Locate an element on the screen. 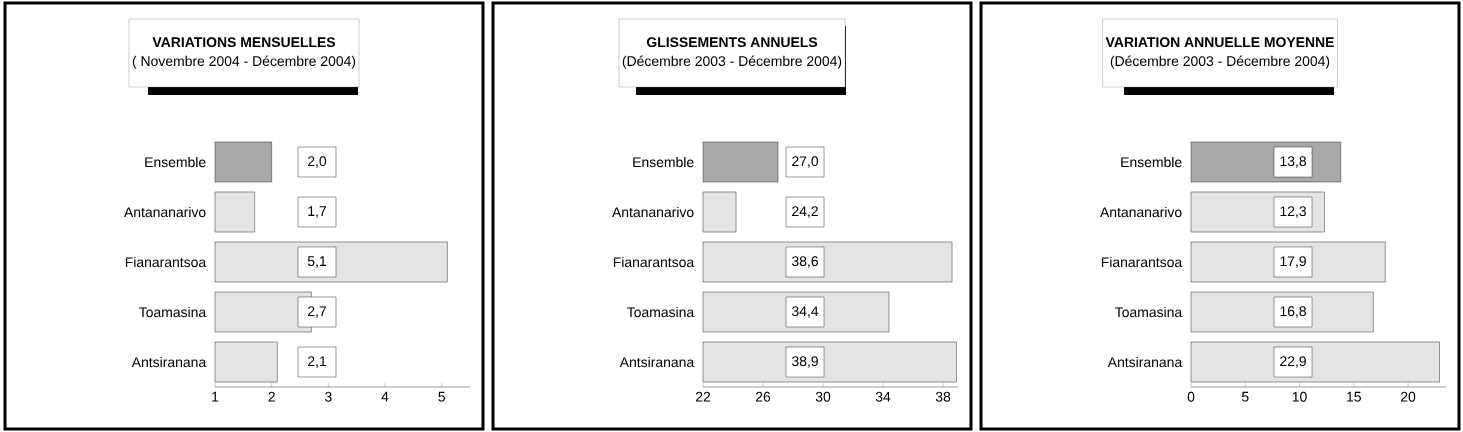 The image size is (1463, 432). x-tick-label: 22 is located at coordinates (703, 396).